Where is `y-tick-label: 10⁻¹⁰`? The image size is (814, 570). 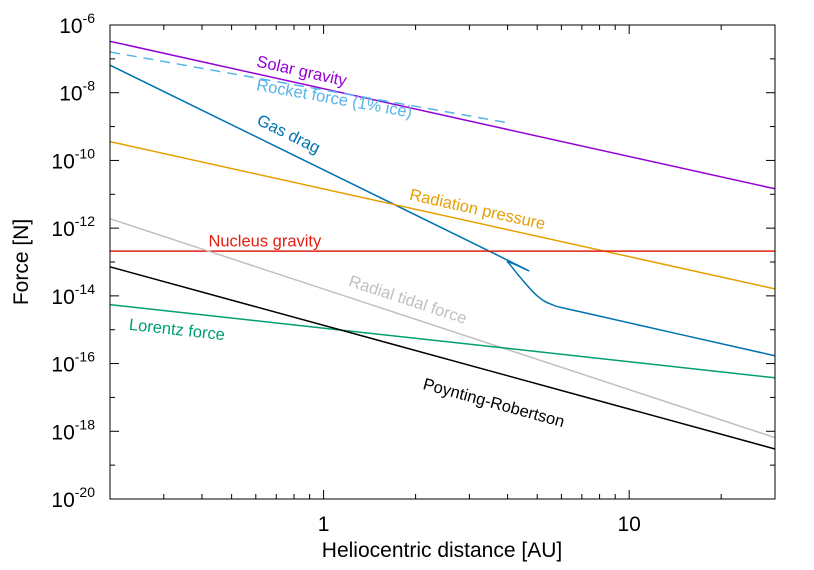
y-tick-label: 10⁻¹⁰ is located at coordinates (73, 159).